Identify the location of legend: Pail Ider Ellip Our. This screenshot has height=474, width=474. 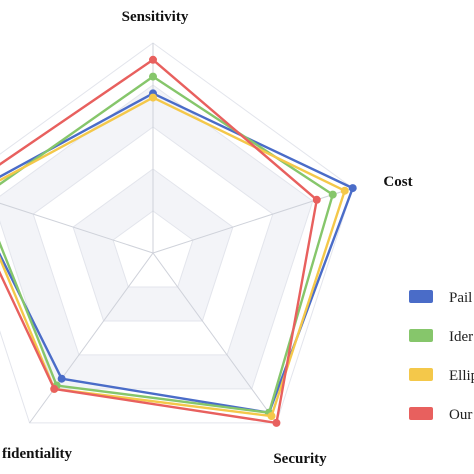
(441, 356).